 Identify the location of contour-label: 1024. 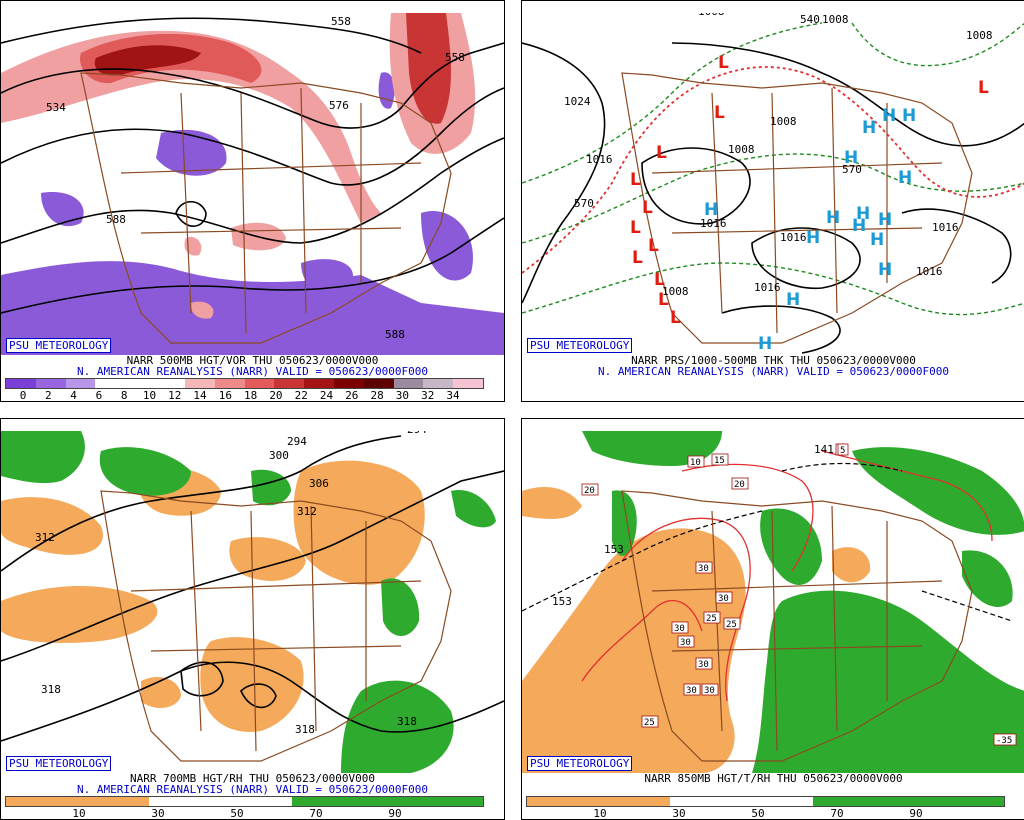
(577, 101).